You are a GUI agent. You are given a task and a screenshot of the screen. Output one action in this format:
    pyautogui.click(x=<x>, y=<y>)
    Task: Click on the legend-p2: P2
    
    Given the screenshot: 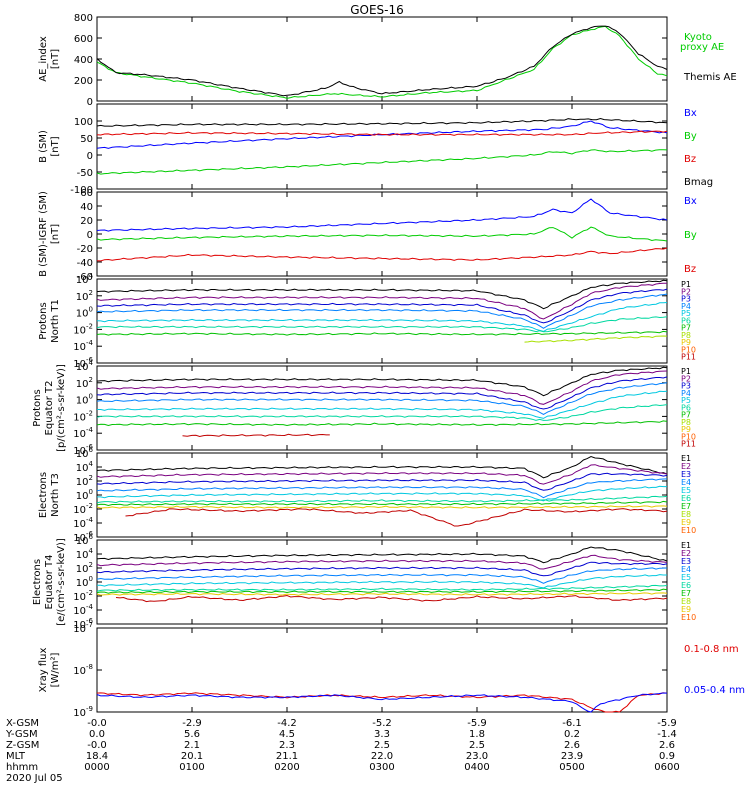 What is the action you would take?
    pyautogui.click(x=686, y=291)
    